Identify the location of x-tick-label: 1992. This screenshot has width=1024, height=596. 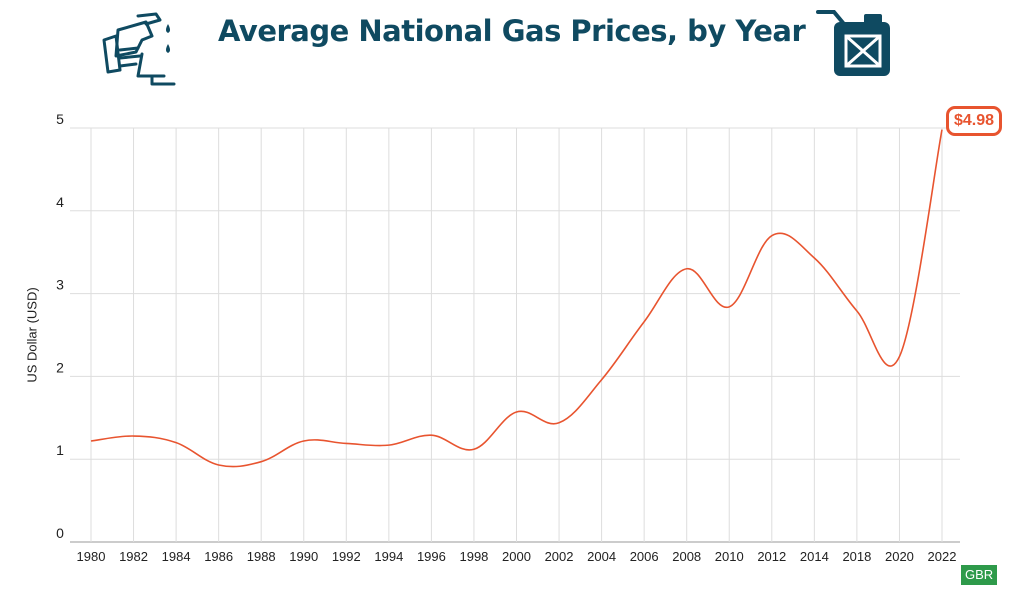
(346, 556).